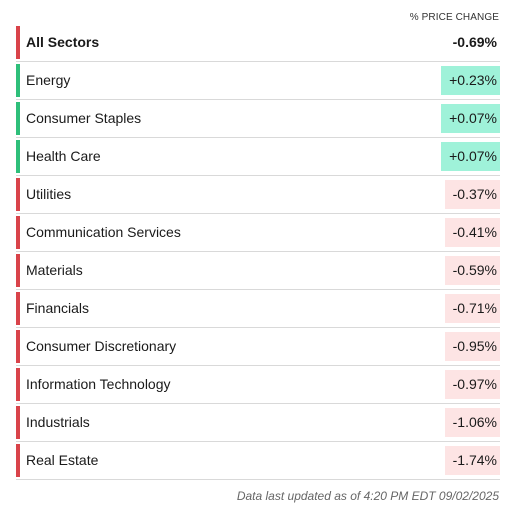 Image resolution: width=510 pixels, height=512 pixels. Describe the element at coordinates (63, 156) in the screenshot. I see `sector-name: Health Care` at that location.